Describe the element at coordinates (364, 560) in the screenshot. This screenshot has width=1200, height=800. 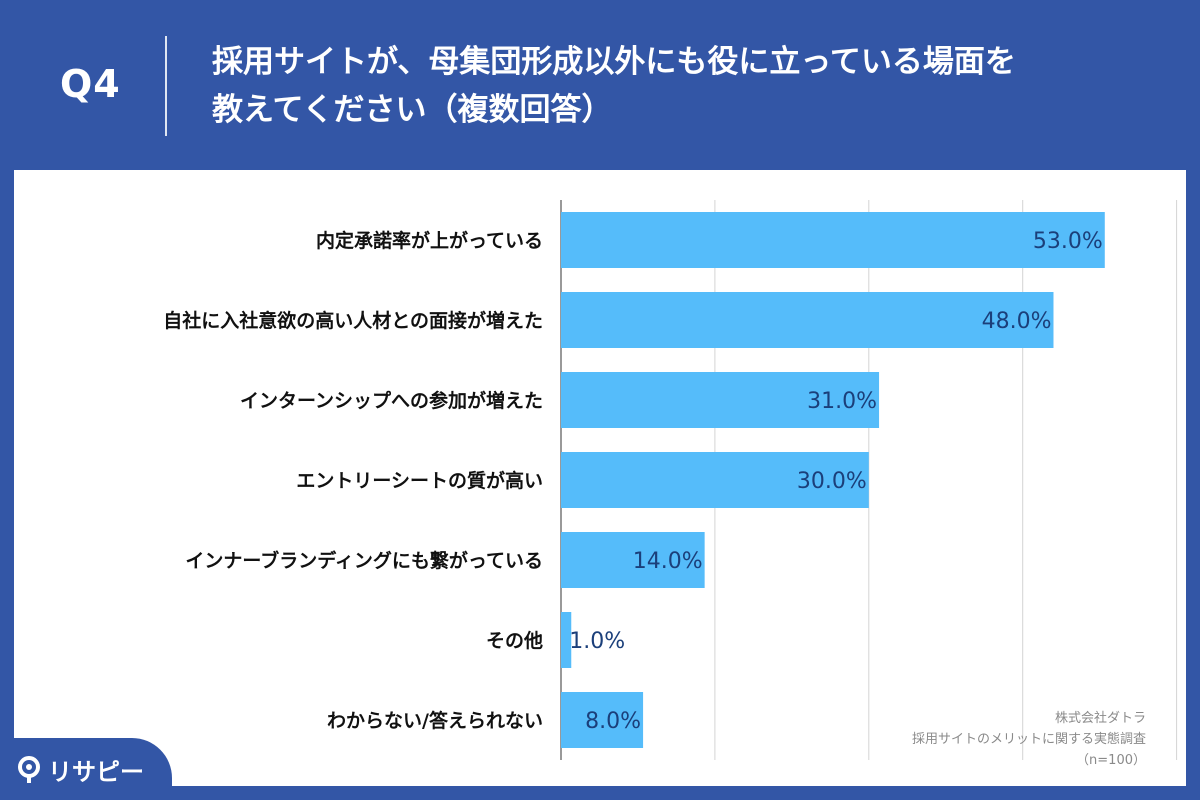
I see `category-label: インナーブランディングにも繋がっている` at that location.